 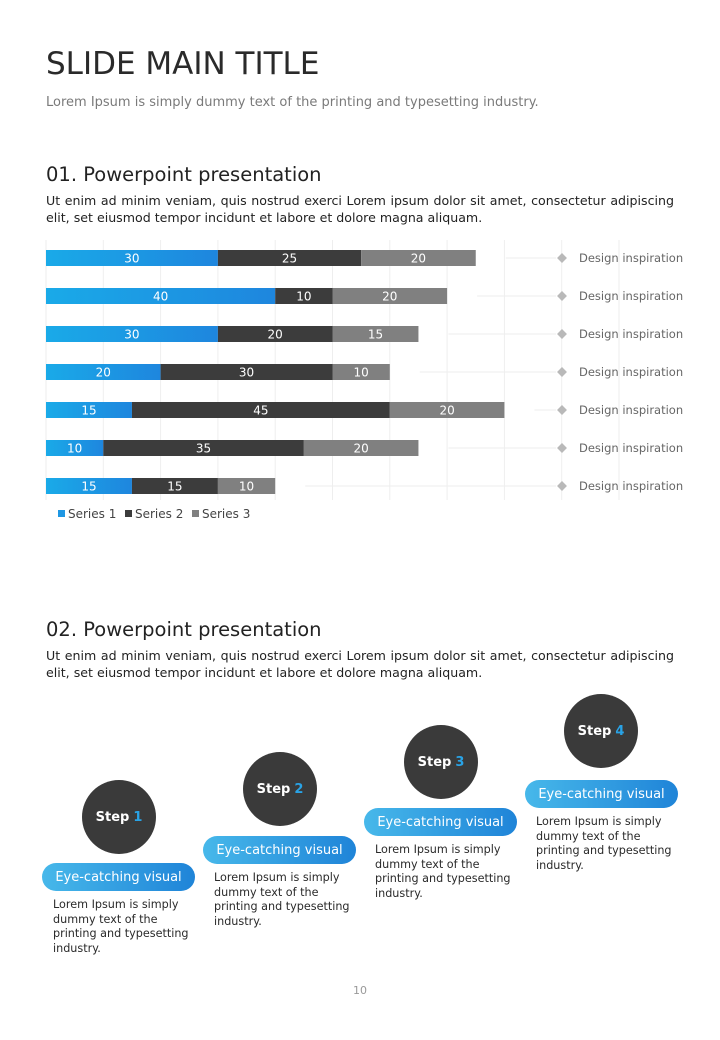 I want to click on page-title: SLIDE MAIN TITLE, so click(x=183, y=64).